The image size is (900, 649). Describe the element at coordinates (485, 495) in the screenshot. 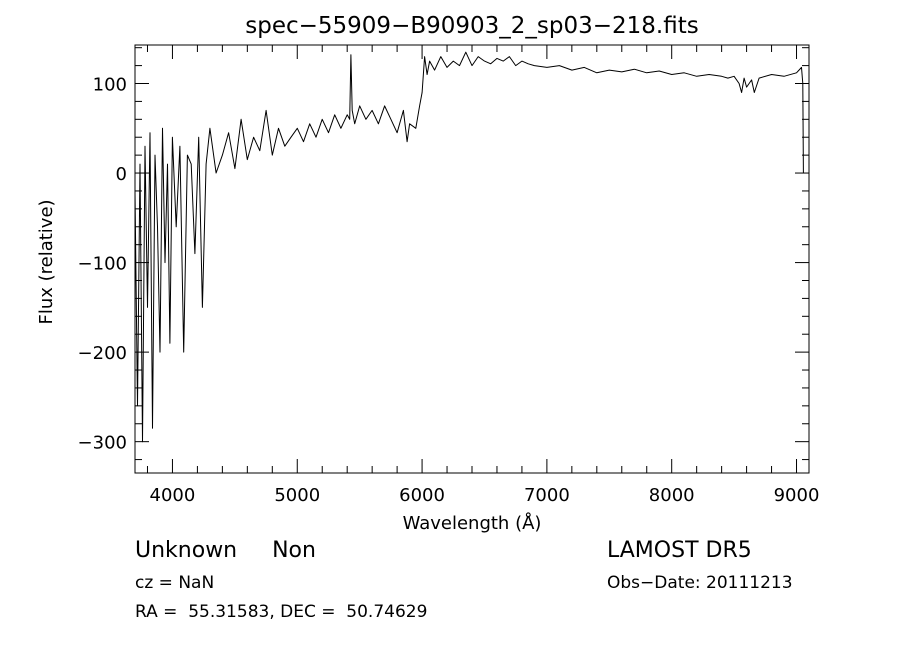

I see `x-tick-labels: 4000 5000 6000 7000 8000 9000` at that location.